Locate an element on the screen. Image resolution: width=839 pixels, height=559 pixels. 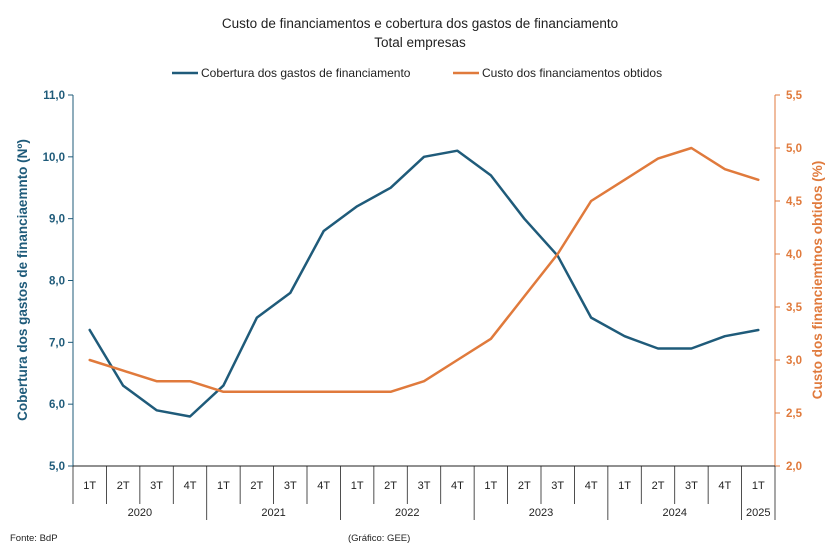
year-label: 2025 is located at coordinates (758, 513).